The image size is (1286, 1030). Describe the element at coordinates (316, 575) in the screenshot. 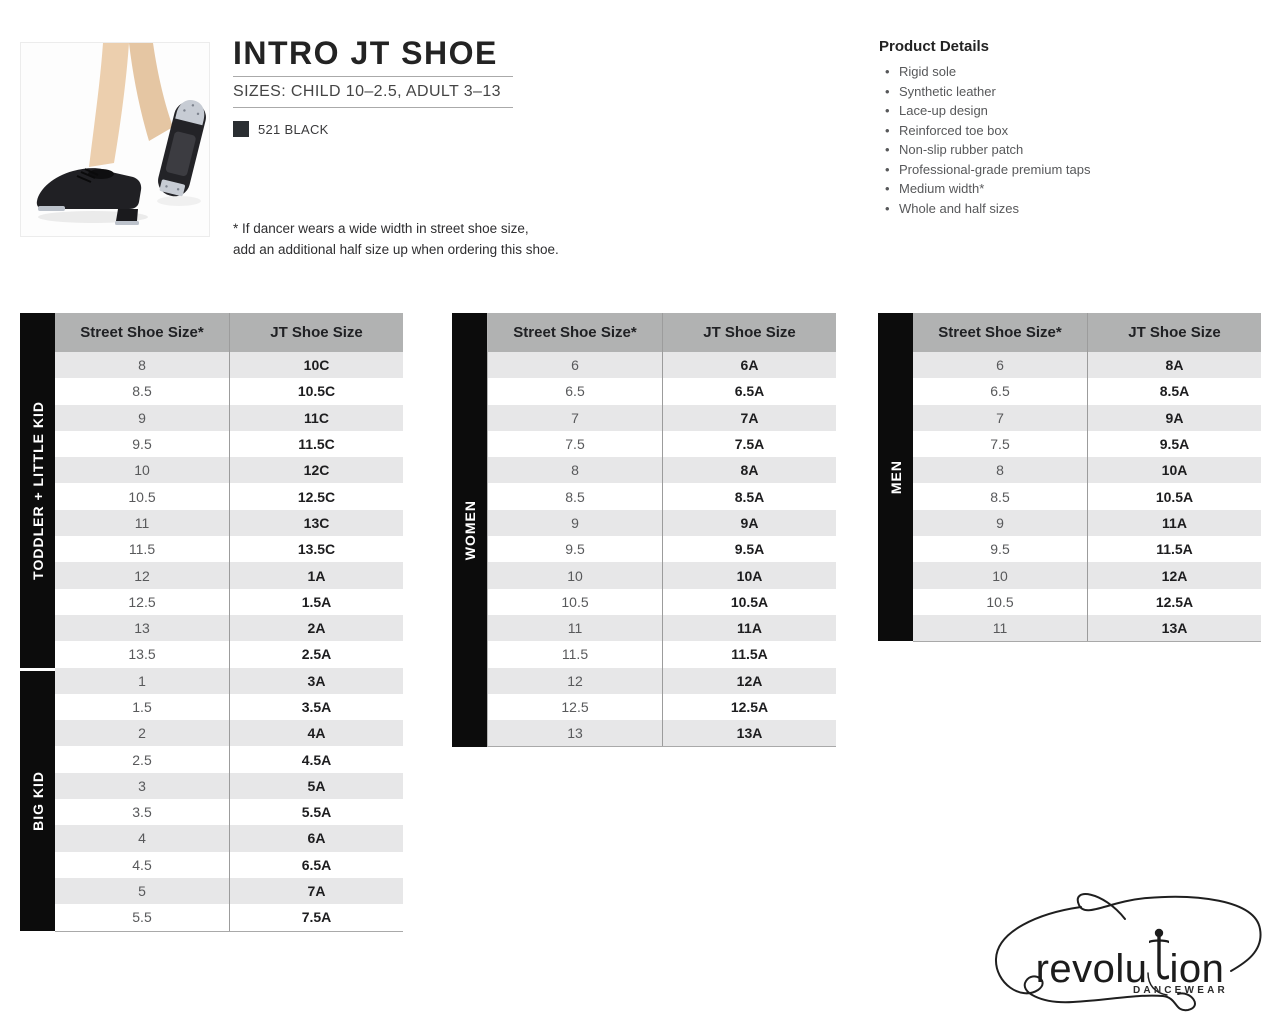

I see `jt-size-cell: 1A` at that location.